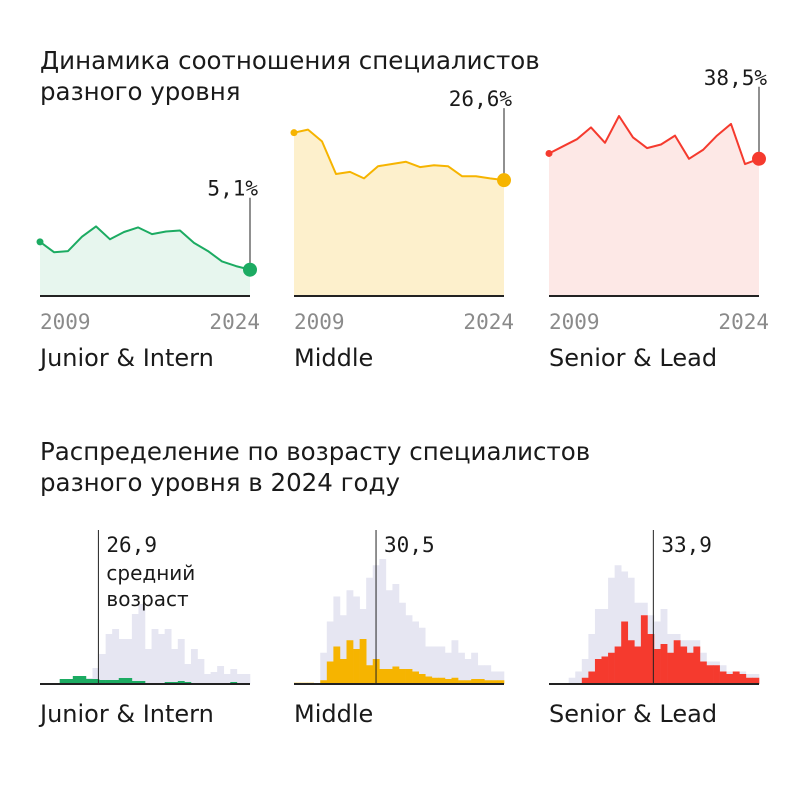 Image resolution: width=800 pixels, height=800 pixels. I want to click on age-chart-middle: 30,5, so click(399, 607).